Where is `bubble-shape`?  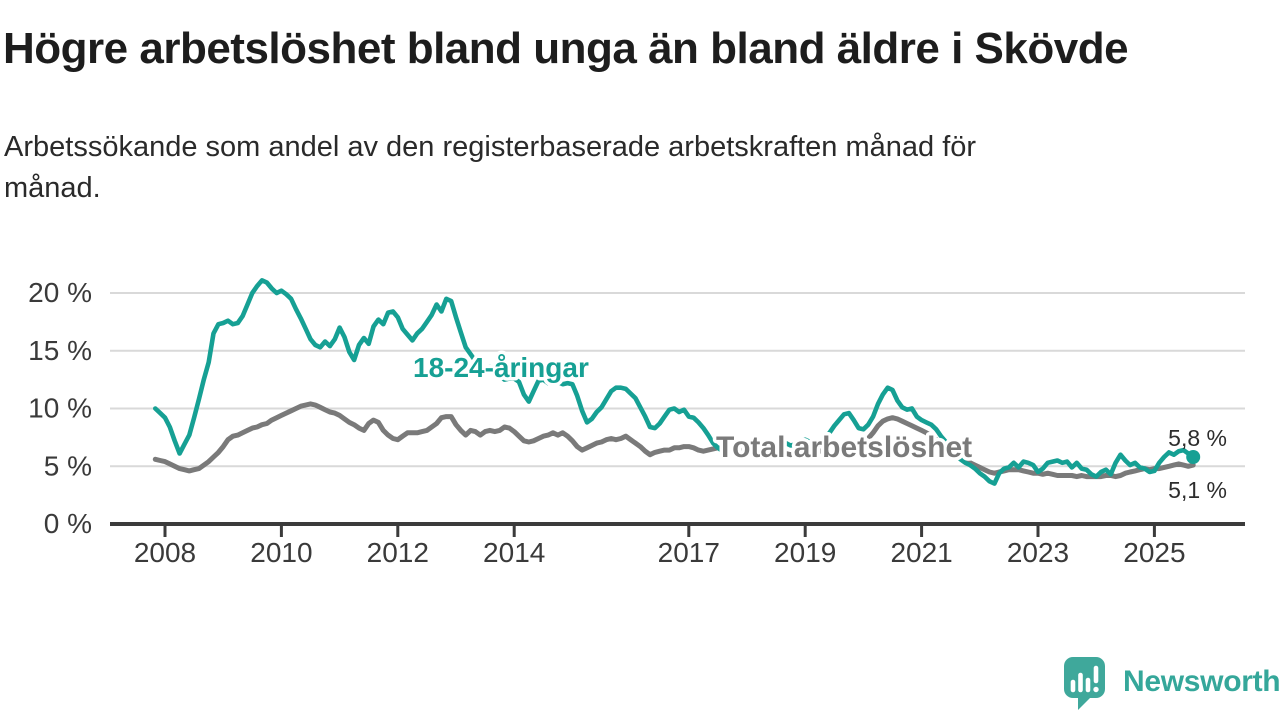 bubble-shape is located at coordinates (1084, 683).